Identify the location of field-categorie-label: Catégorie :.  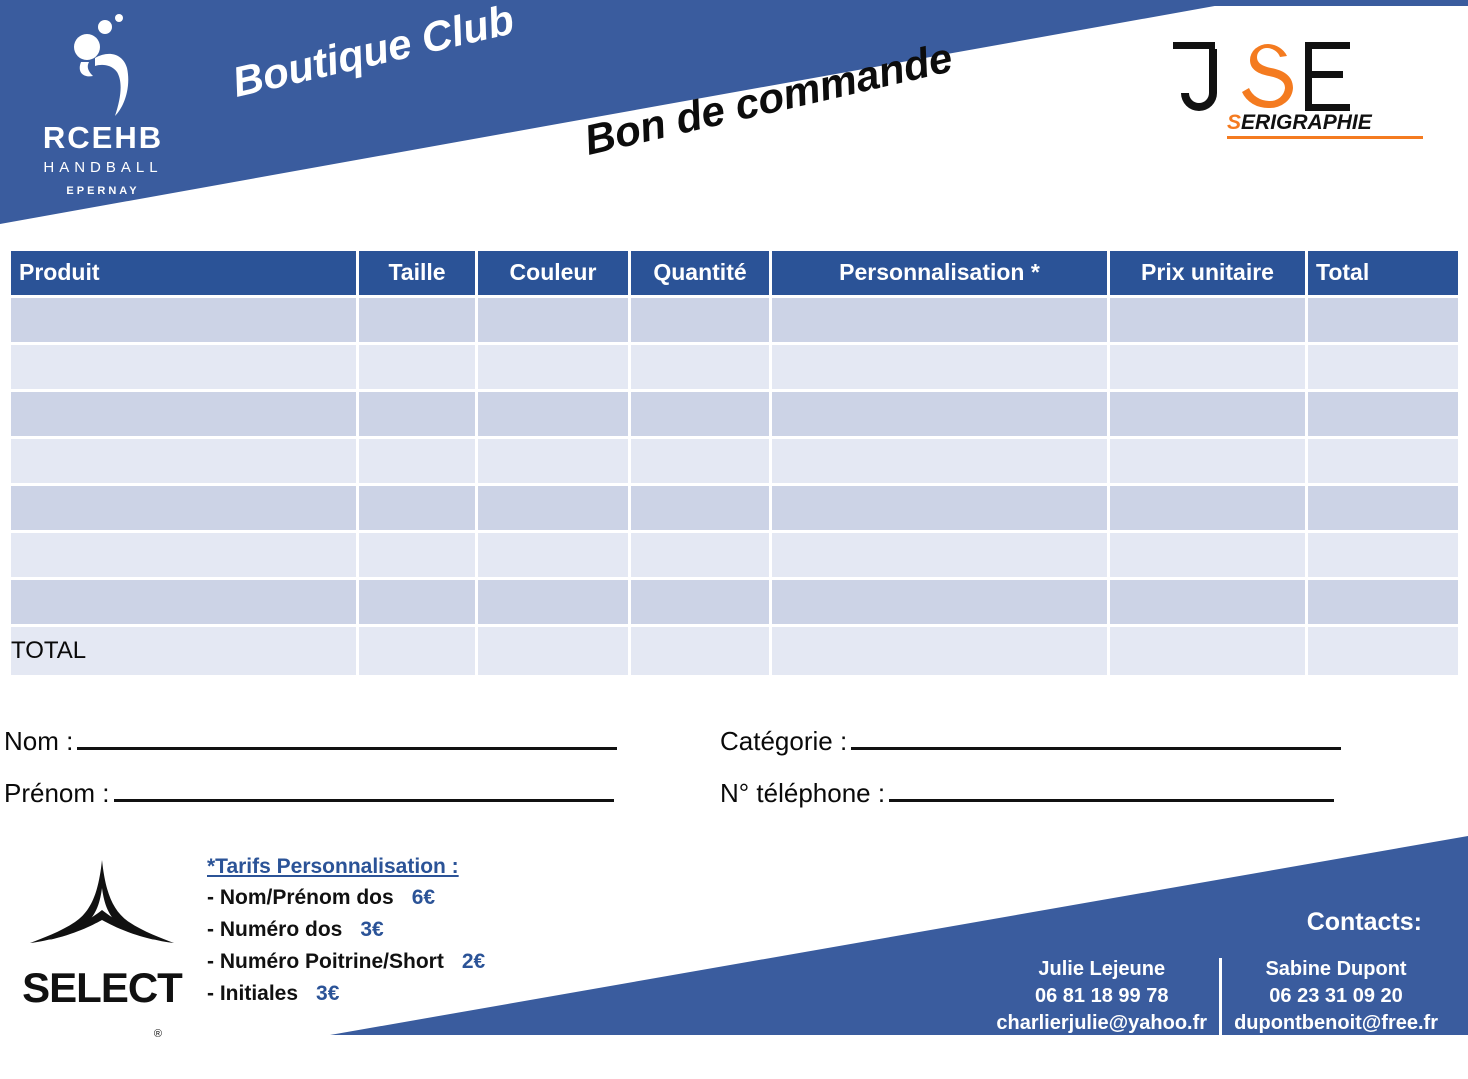
(784, 741).